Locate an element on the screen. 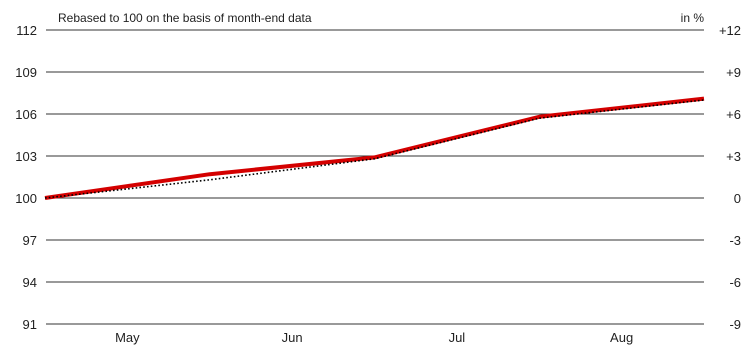  right-tick-label: -9 is located at coordinates (735, 324).